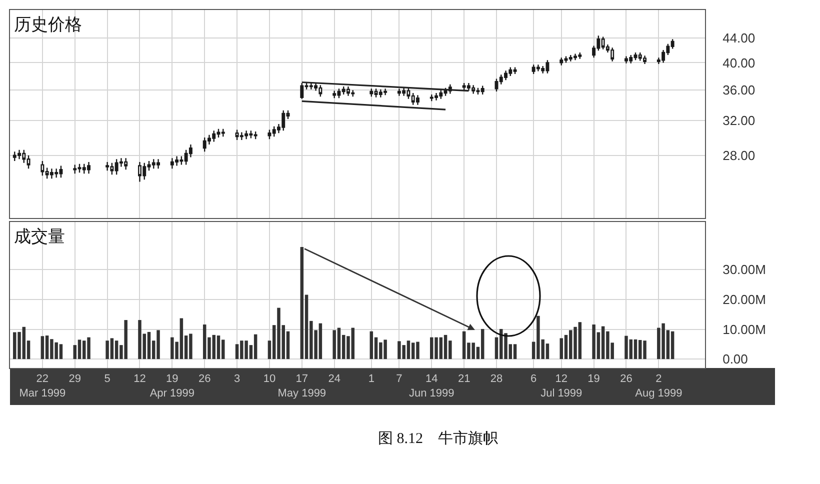  What do you see at coordinates (735, 359) in the screenshot?
I see `y-tick-label: 0.00` at bounding box center [735, 359].